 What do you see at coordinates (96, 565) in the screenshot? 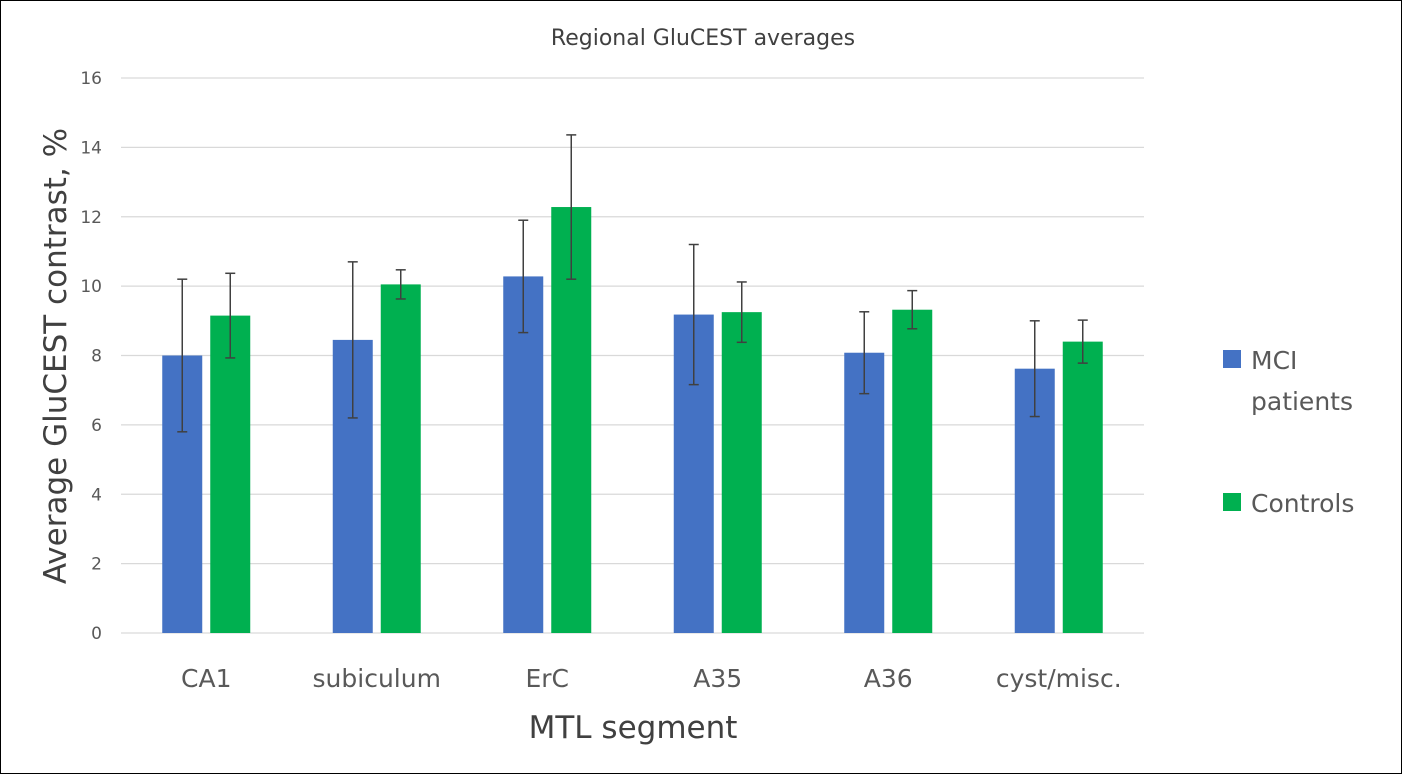
I see `y-tick-label: 2` at bounding box center [96, 565].